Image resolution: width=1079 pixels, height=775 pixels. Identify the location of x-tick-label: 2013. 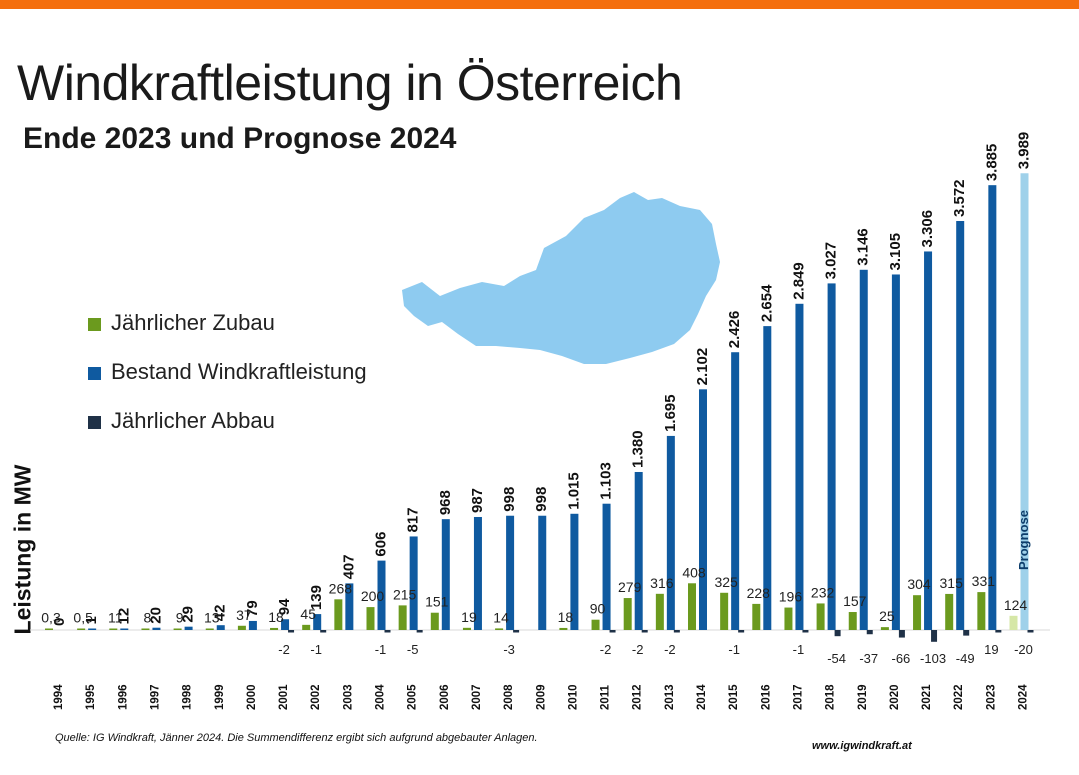
(670, 697).